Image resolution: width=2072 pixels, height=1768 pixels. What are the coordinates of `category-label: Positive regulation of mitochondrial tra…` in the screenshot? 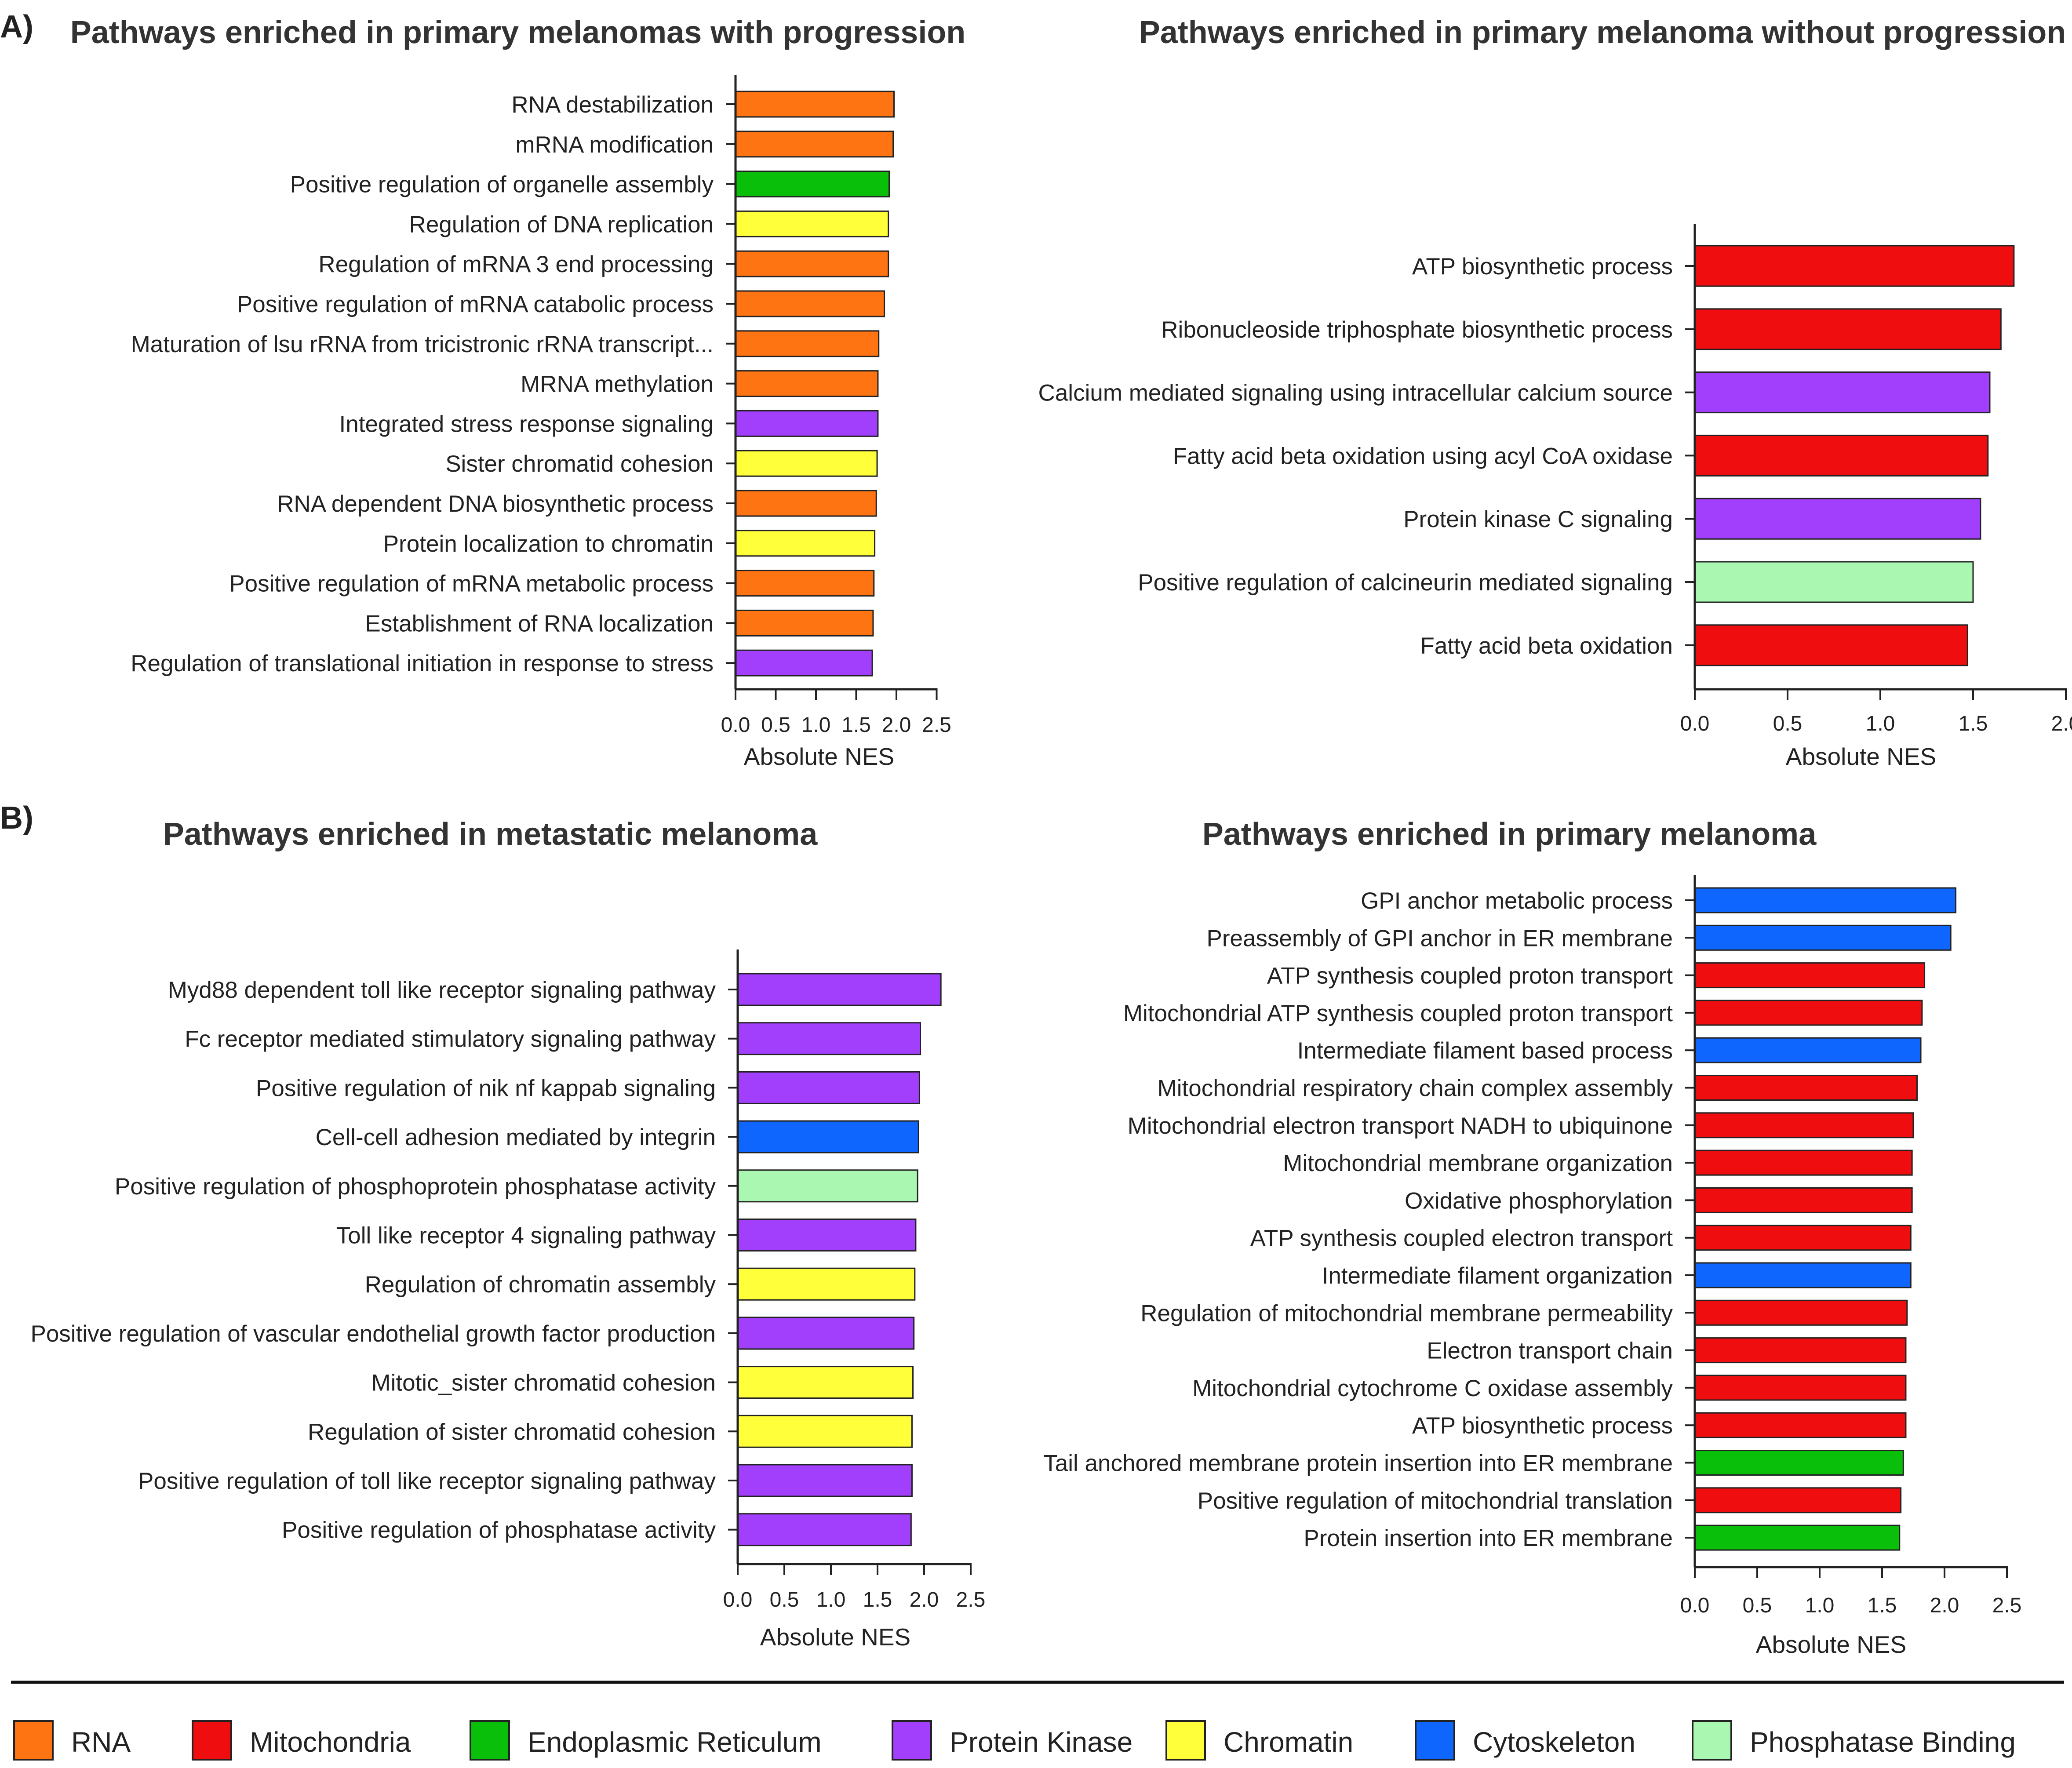 It's located at (1435, 1501).